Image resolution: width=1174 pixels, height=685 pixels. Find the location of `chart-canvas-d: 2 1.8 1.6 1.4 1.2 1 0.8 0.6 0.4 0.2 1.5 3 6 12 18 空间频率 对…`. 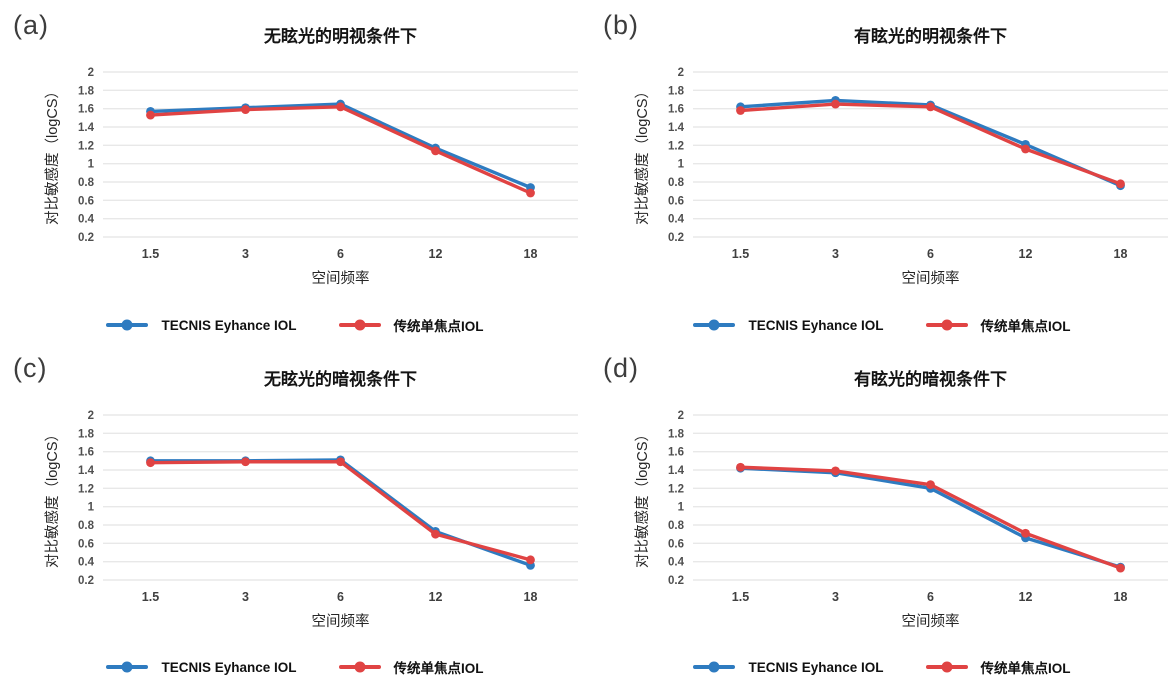

chart-canvas-d: 2 1.8 1.6 1.4 1.2 1 0.8 0.6 0.4 0.2 1.5 3 6 12 18 空间频率 对… is located at coordinates (901, 520).